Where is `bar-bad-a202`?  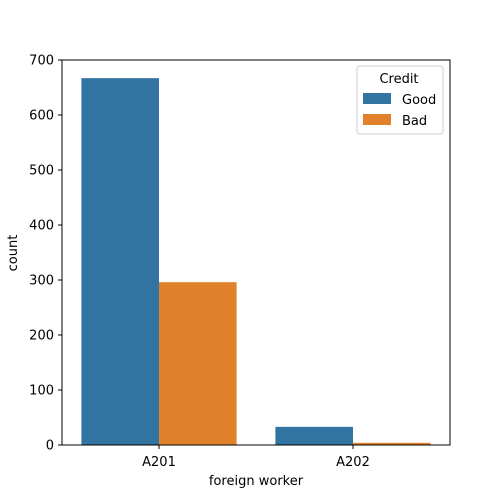
bar-bad-a202 is located at coordinates (392, 443).